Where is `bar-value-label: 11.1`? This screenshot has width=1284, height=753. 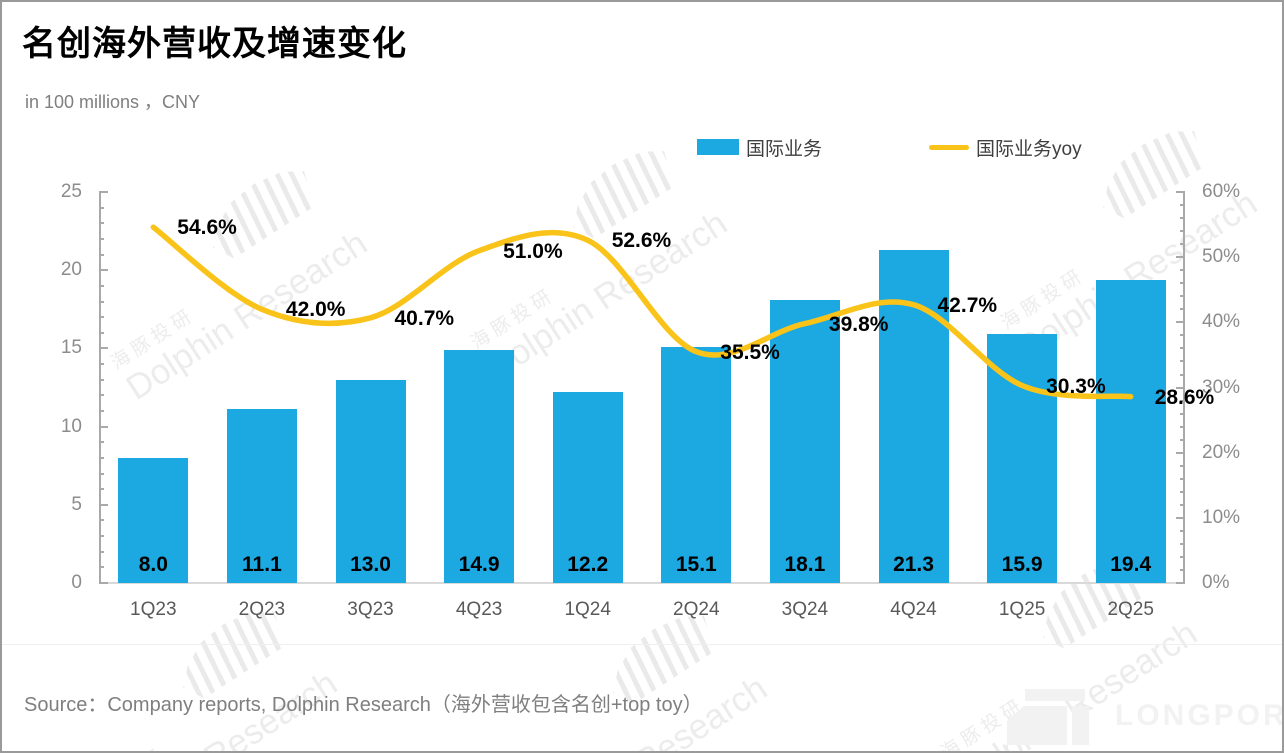
bar-value-label: 11.1 is located at coordinates (262, 564).